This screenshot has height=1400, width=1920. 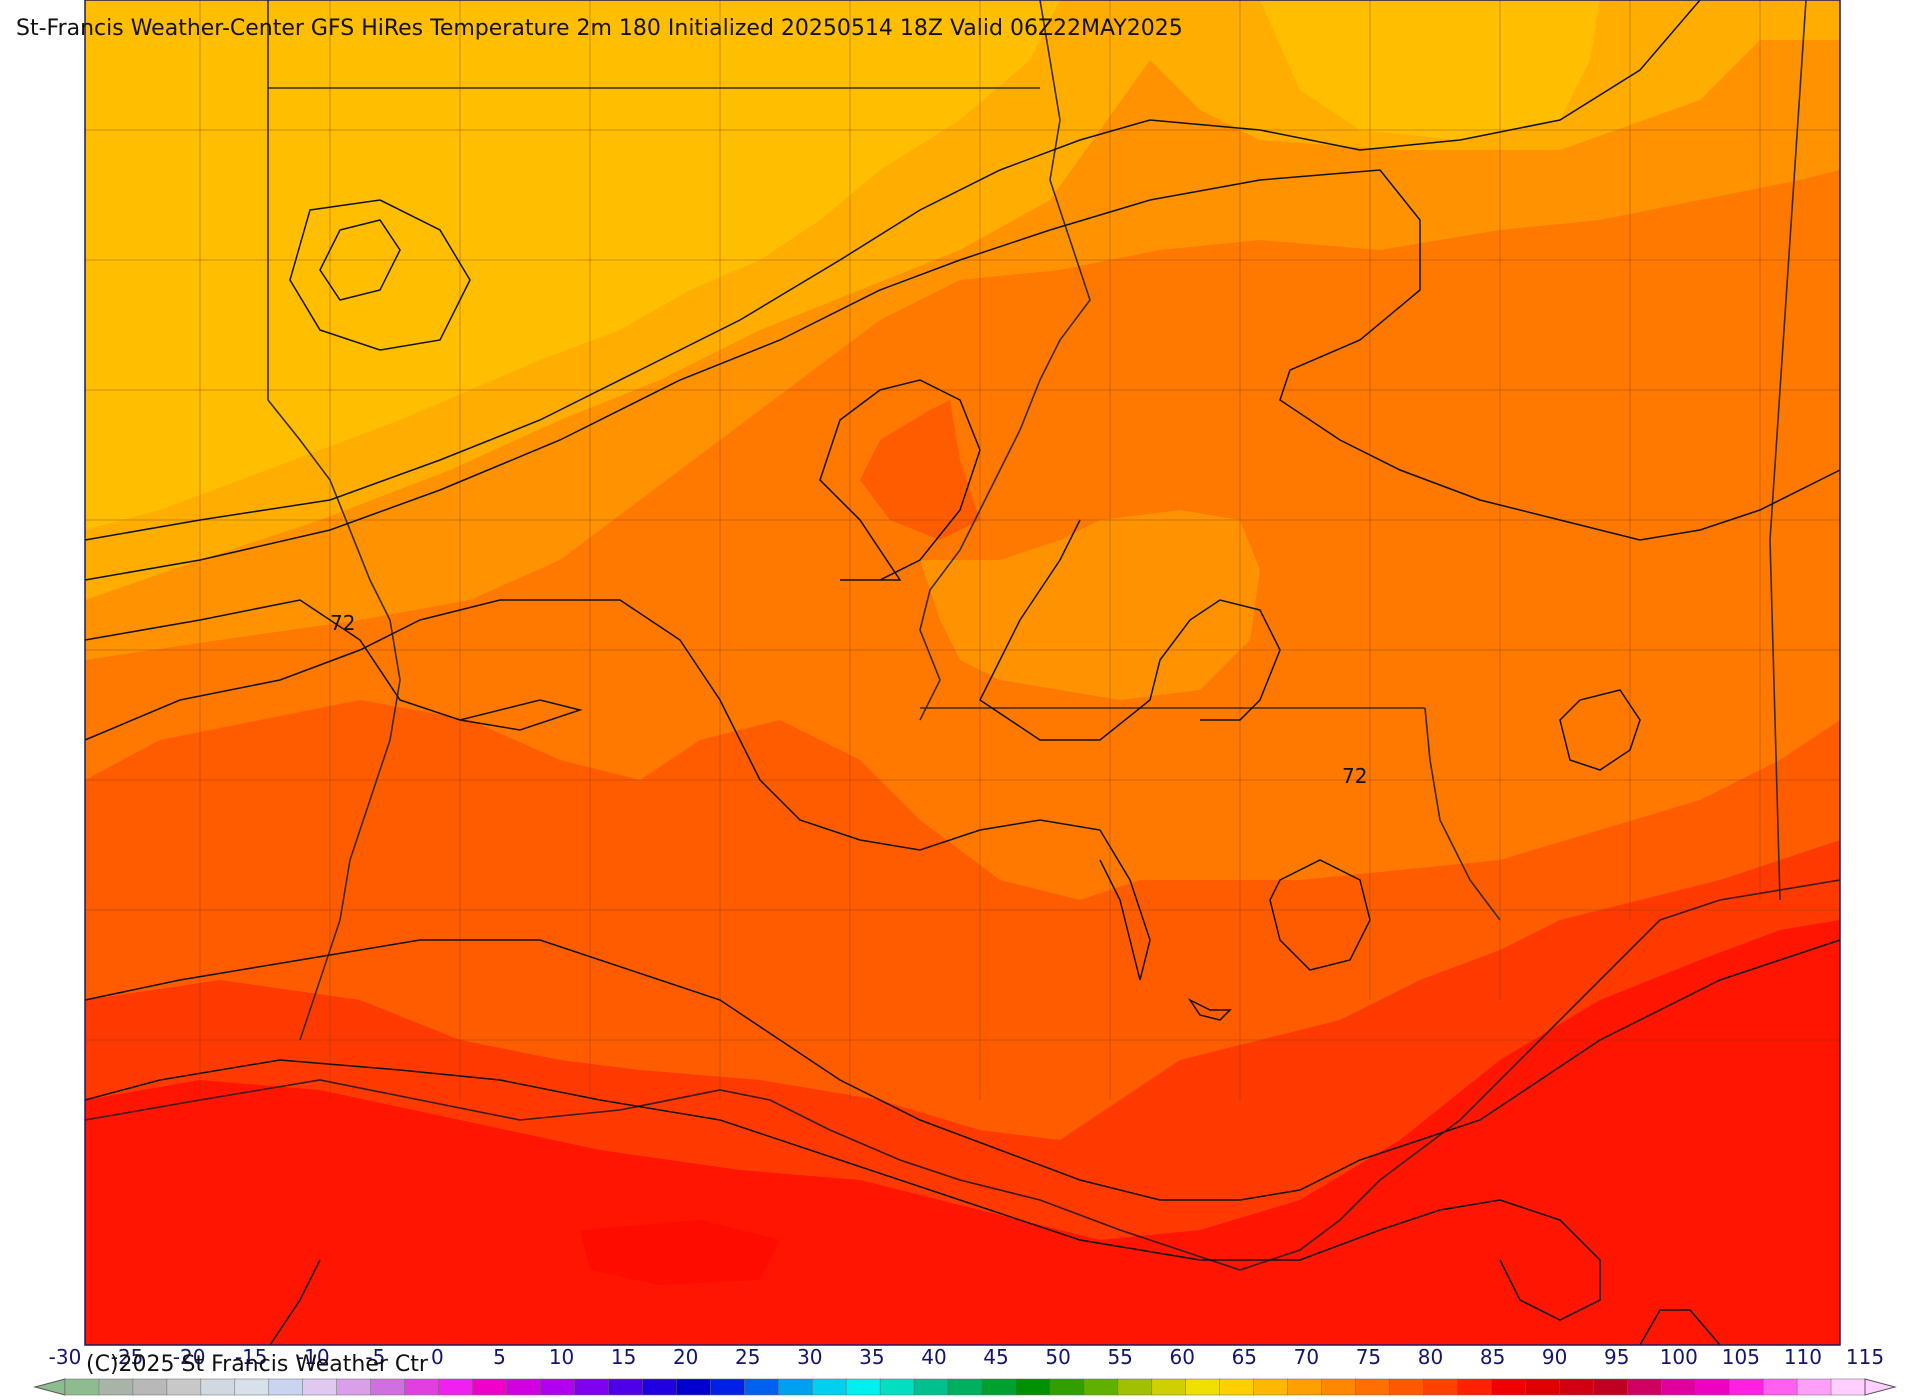 I want to click on colorbar-tick-label: 80, so click(x=1430, y=1357).